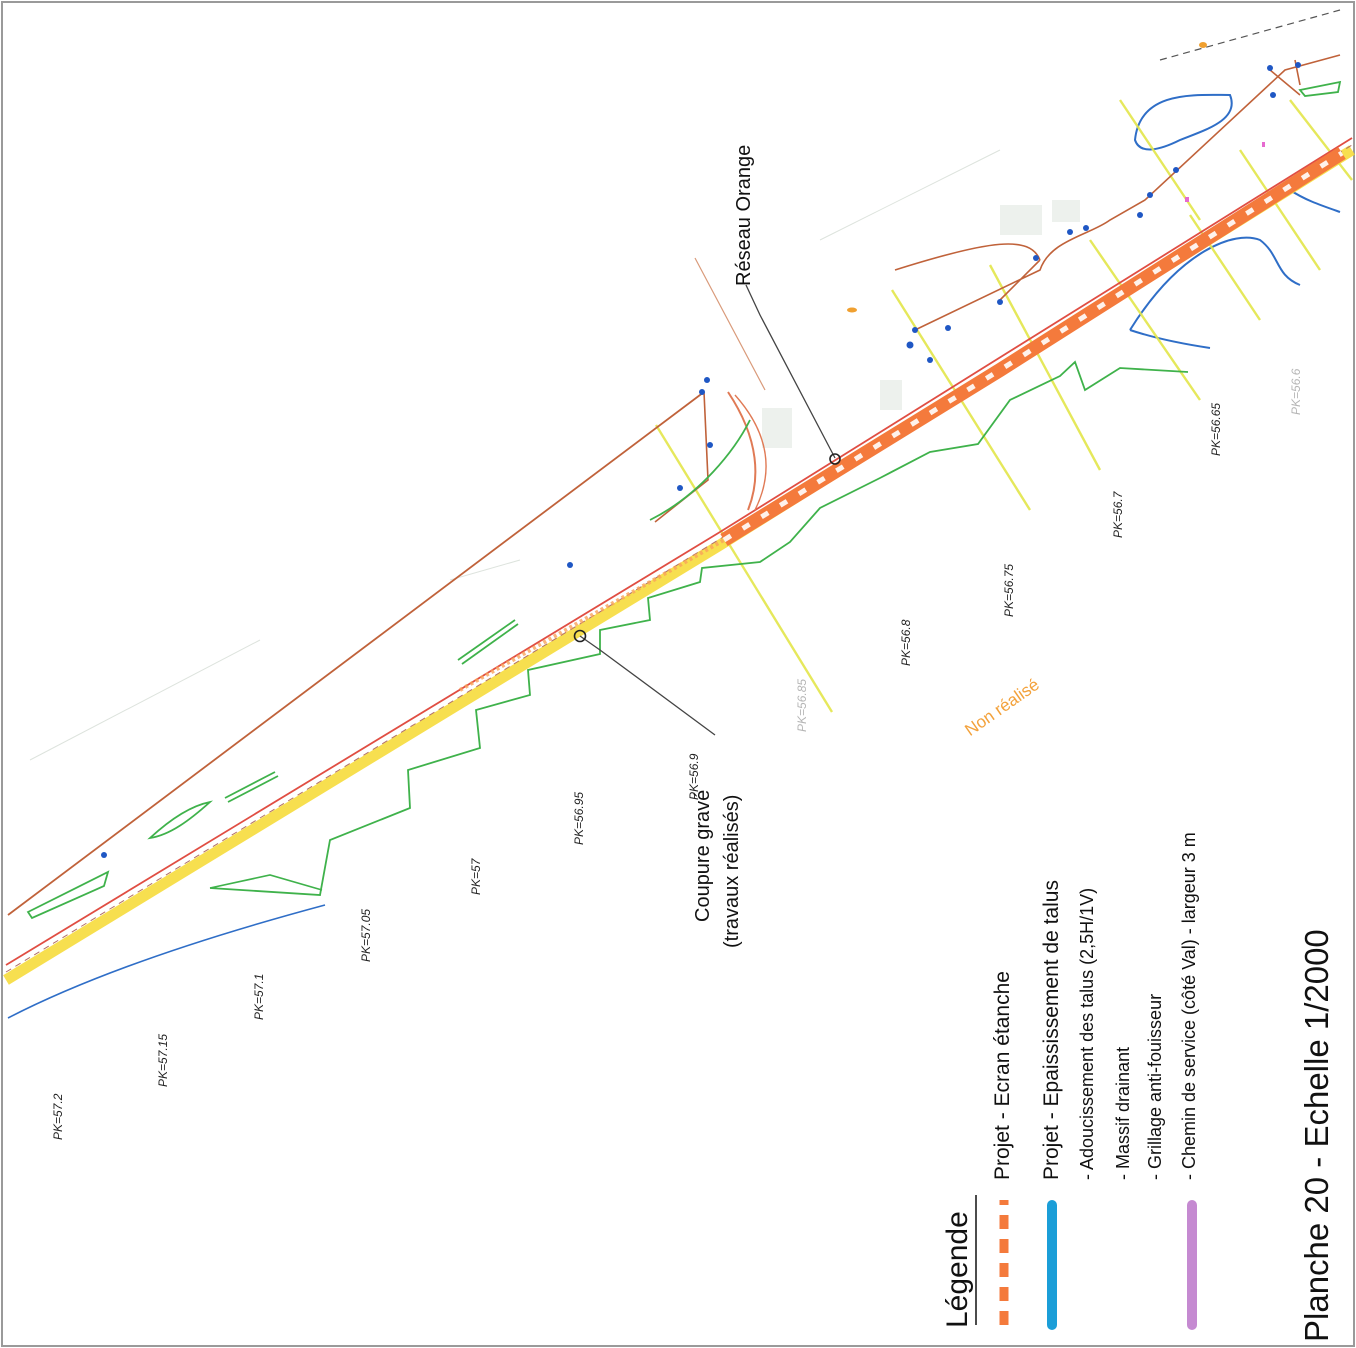 Image resolution: width=1356 pixels, height=1348 pixels. What do you see at coordinates (1002, 1075) in the screenshot?
I see `legend-item-ecran-etanche: Projet - Ecran étanche` at bounding box center [1002, 1075].